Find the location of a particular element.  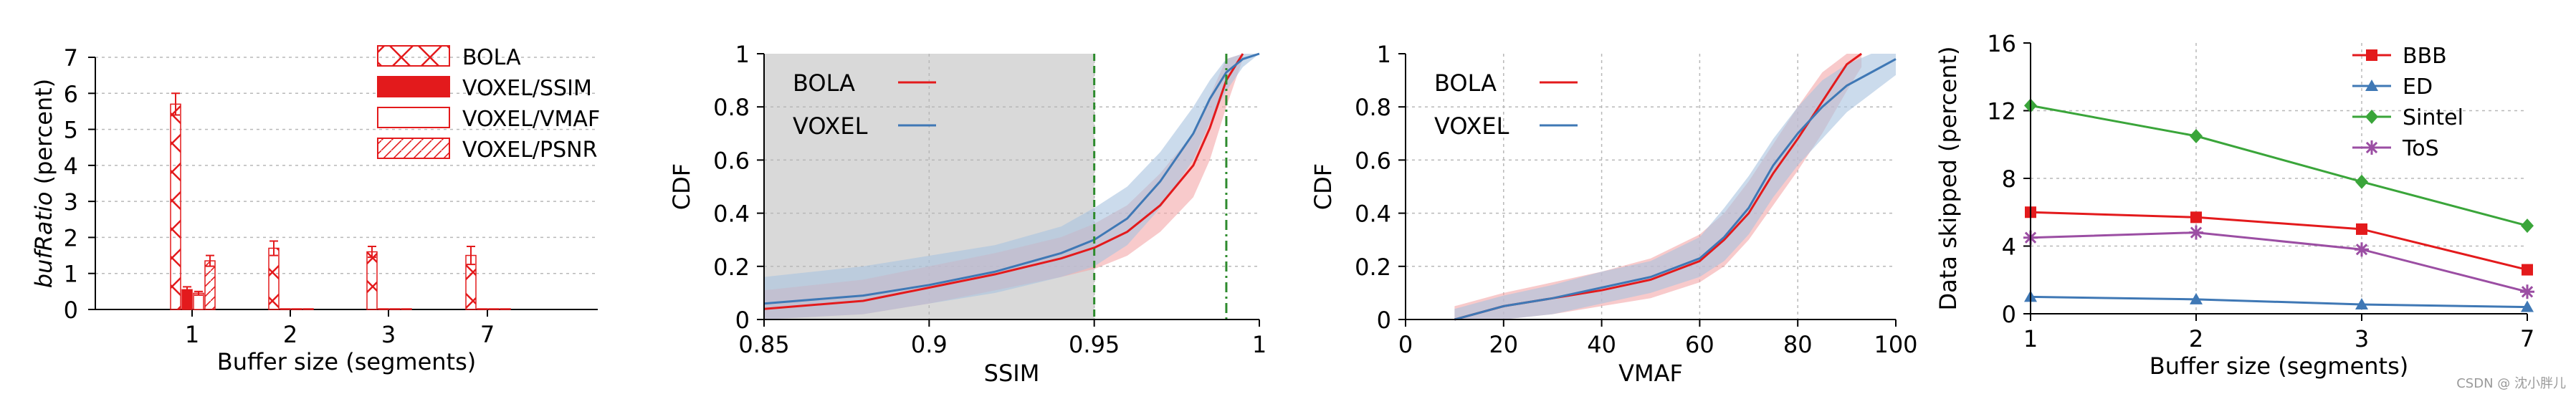

y-tick-label: 12 is located at coordinates (2001, 111).